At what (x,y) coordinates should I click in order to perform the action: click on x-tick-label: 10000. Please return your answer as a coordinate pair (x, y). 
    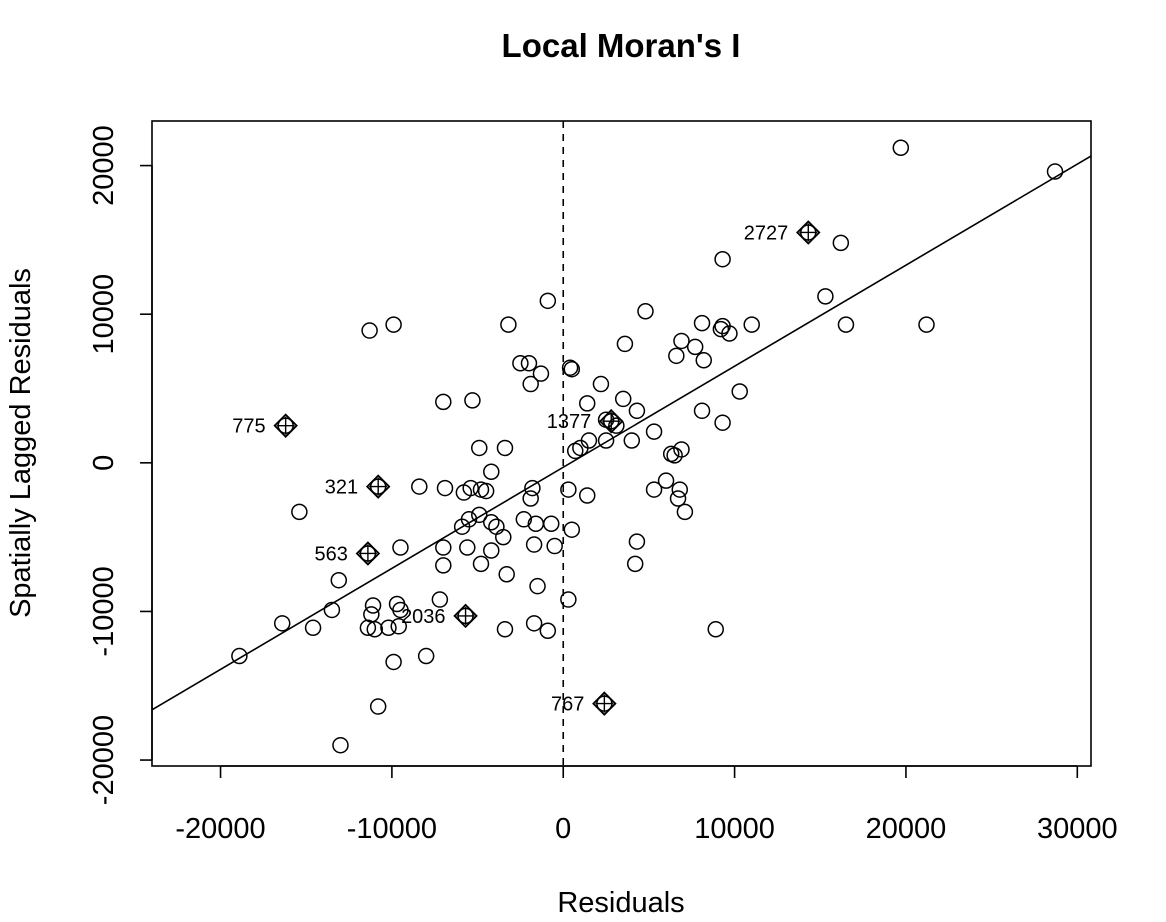
    Looking at the image, I should click on (734, 829).